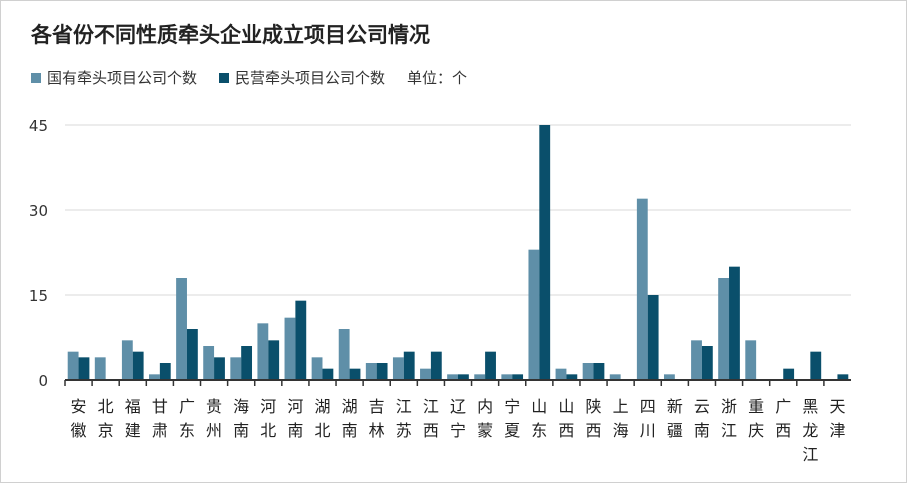 This screenshot has height=483, width=907. Describe the element at coordinates (214, 406) in the screenshot. I see `x-tick-label: 贵` at that location.